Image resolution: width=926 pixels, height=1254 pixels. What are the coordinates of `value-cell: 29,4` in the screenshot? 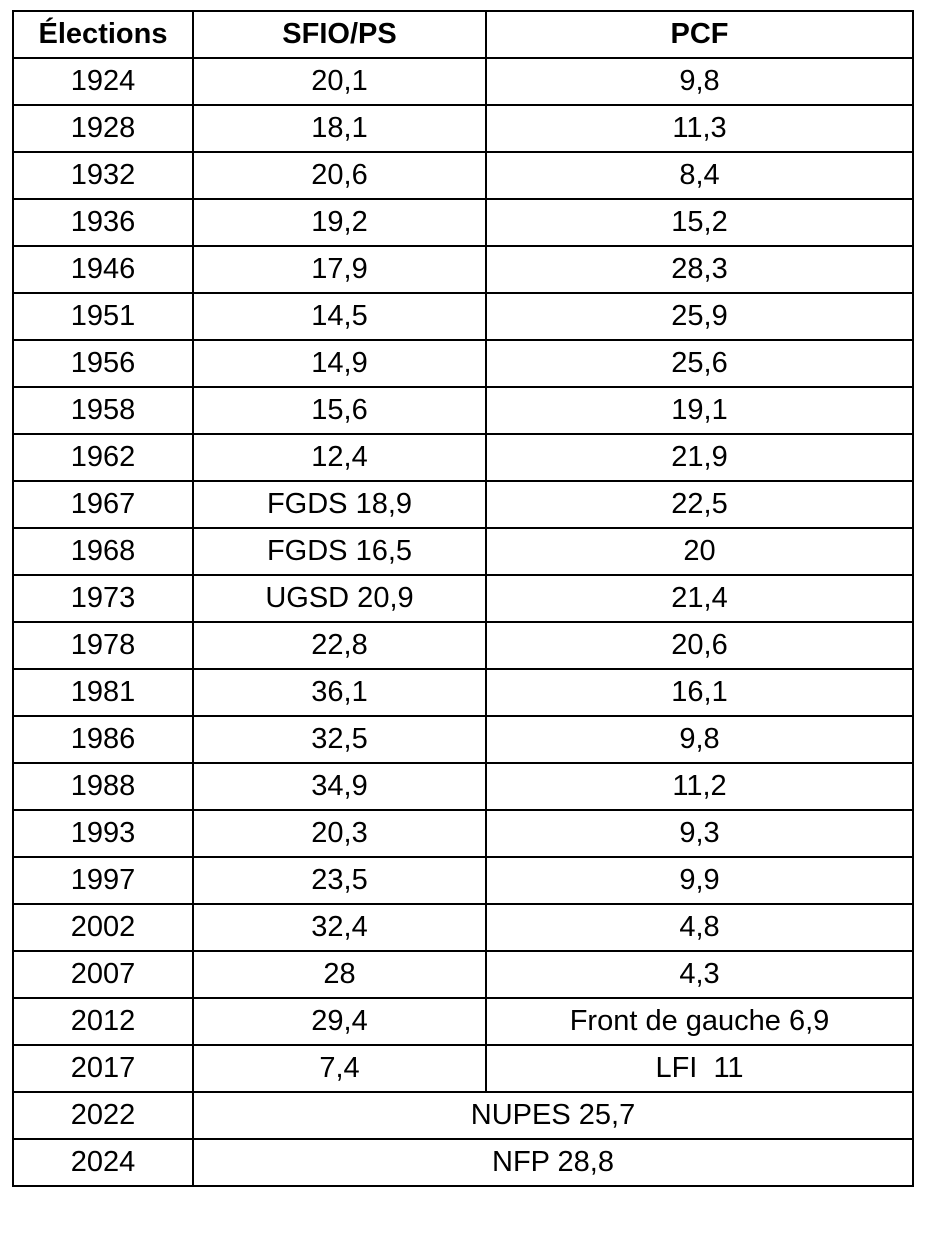 It's located at (339, 1021).